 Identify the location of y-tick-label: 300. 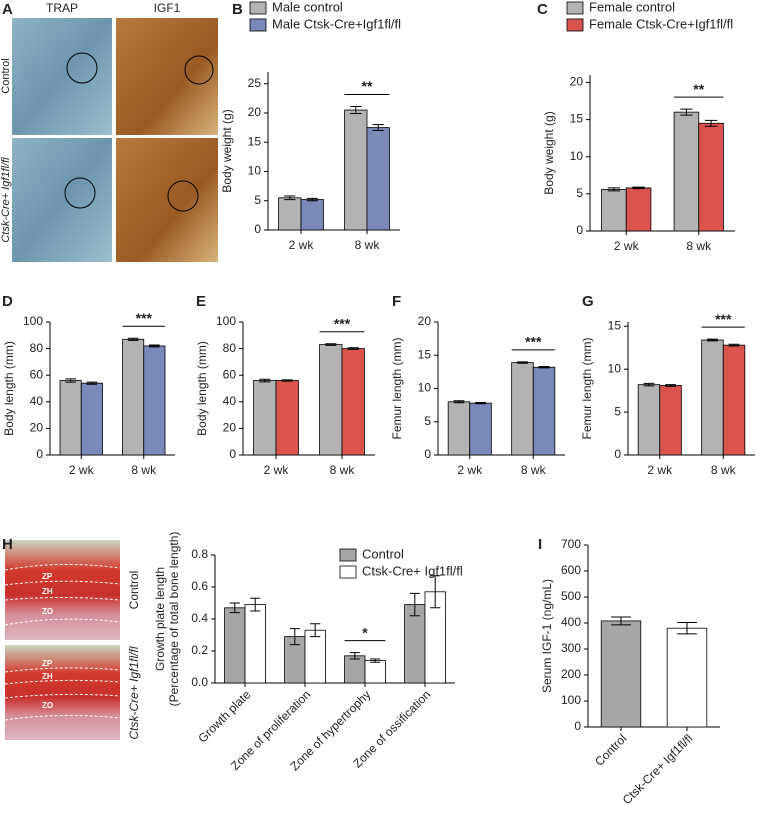
(571, 648).